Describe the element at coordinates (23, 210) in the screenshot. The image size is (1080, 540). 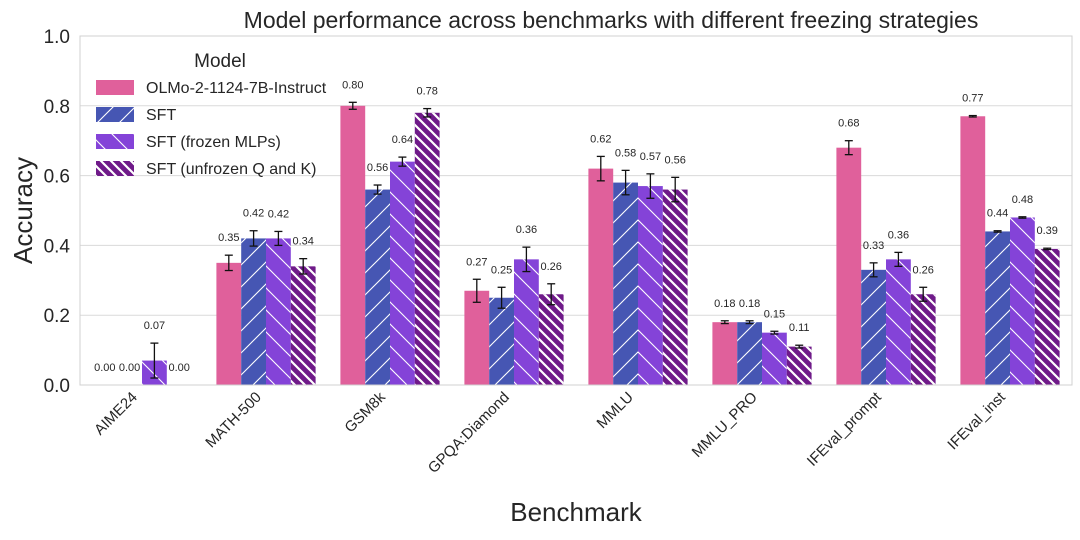
I see `y-axis-label: Accuracy` at that location.